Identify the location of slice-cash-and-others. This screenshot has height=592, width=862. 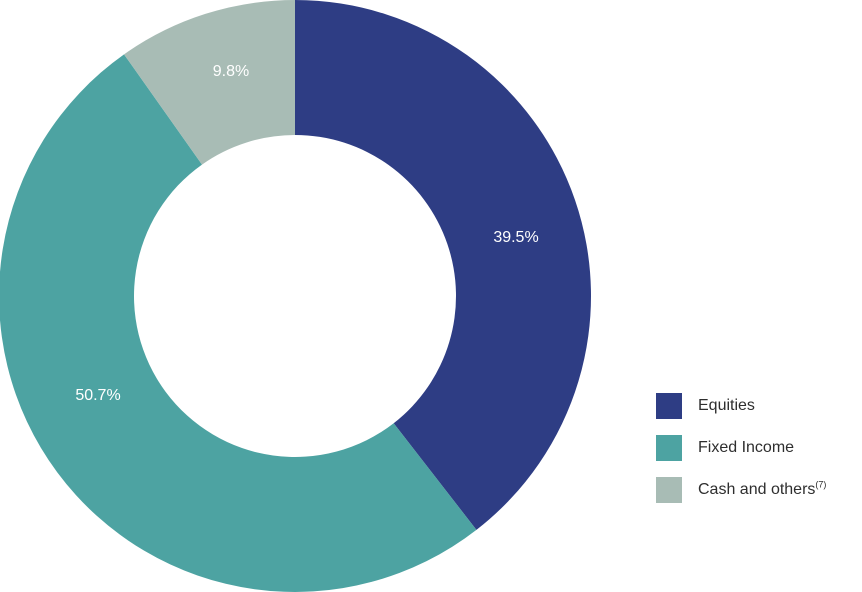
(209, 82).